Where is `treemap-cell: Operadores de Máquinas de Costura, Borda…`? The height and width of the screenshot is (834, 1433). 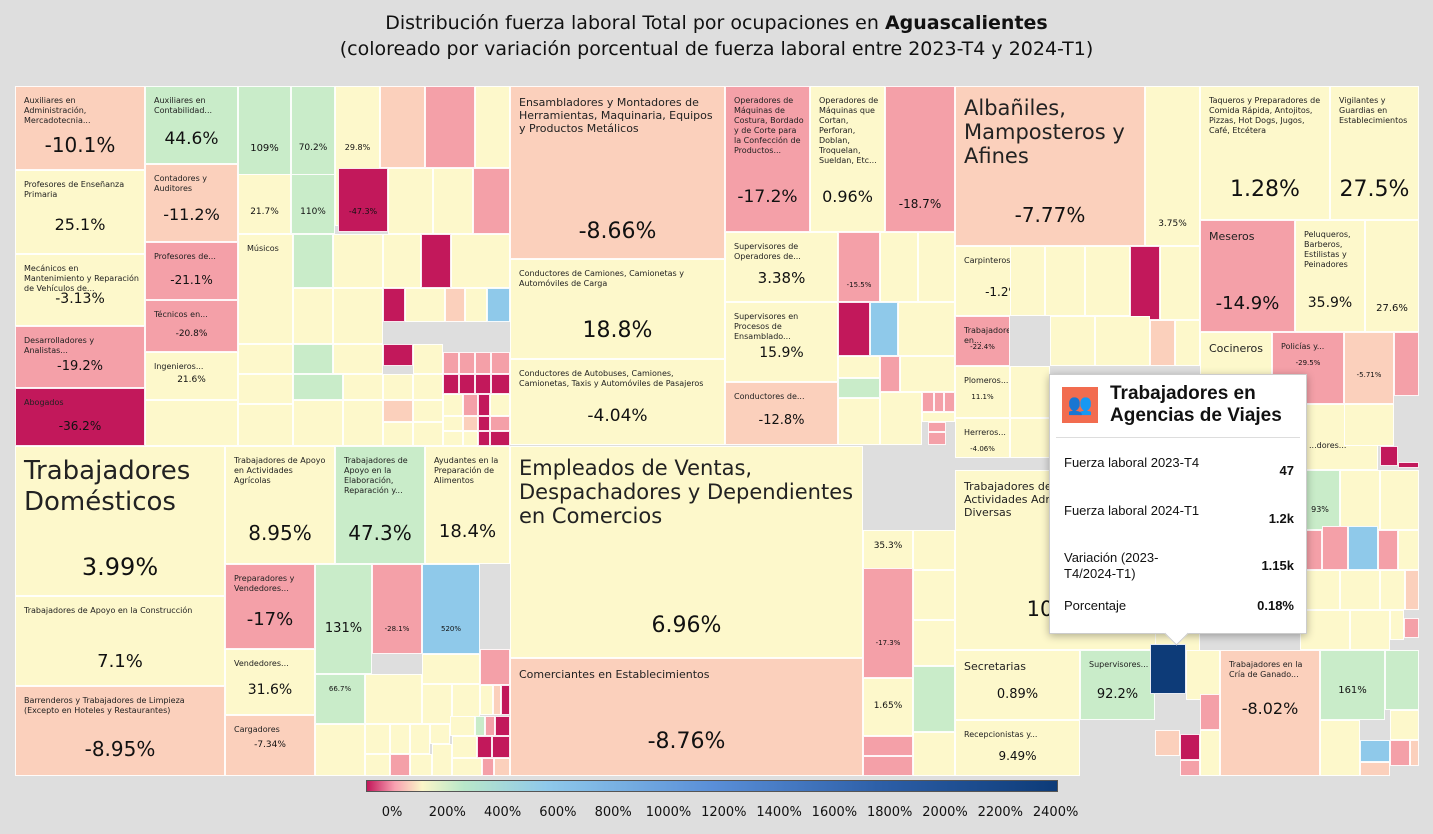
treemap-cell: Operadores de Máquinas de Costura, Borda… is located at coordinates (767, 159).